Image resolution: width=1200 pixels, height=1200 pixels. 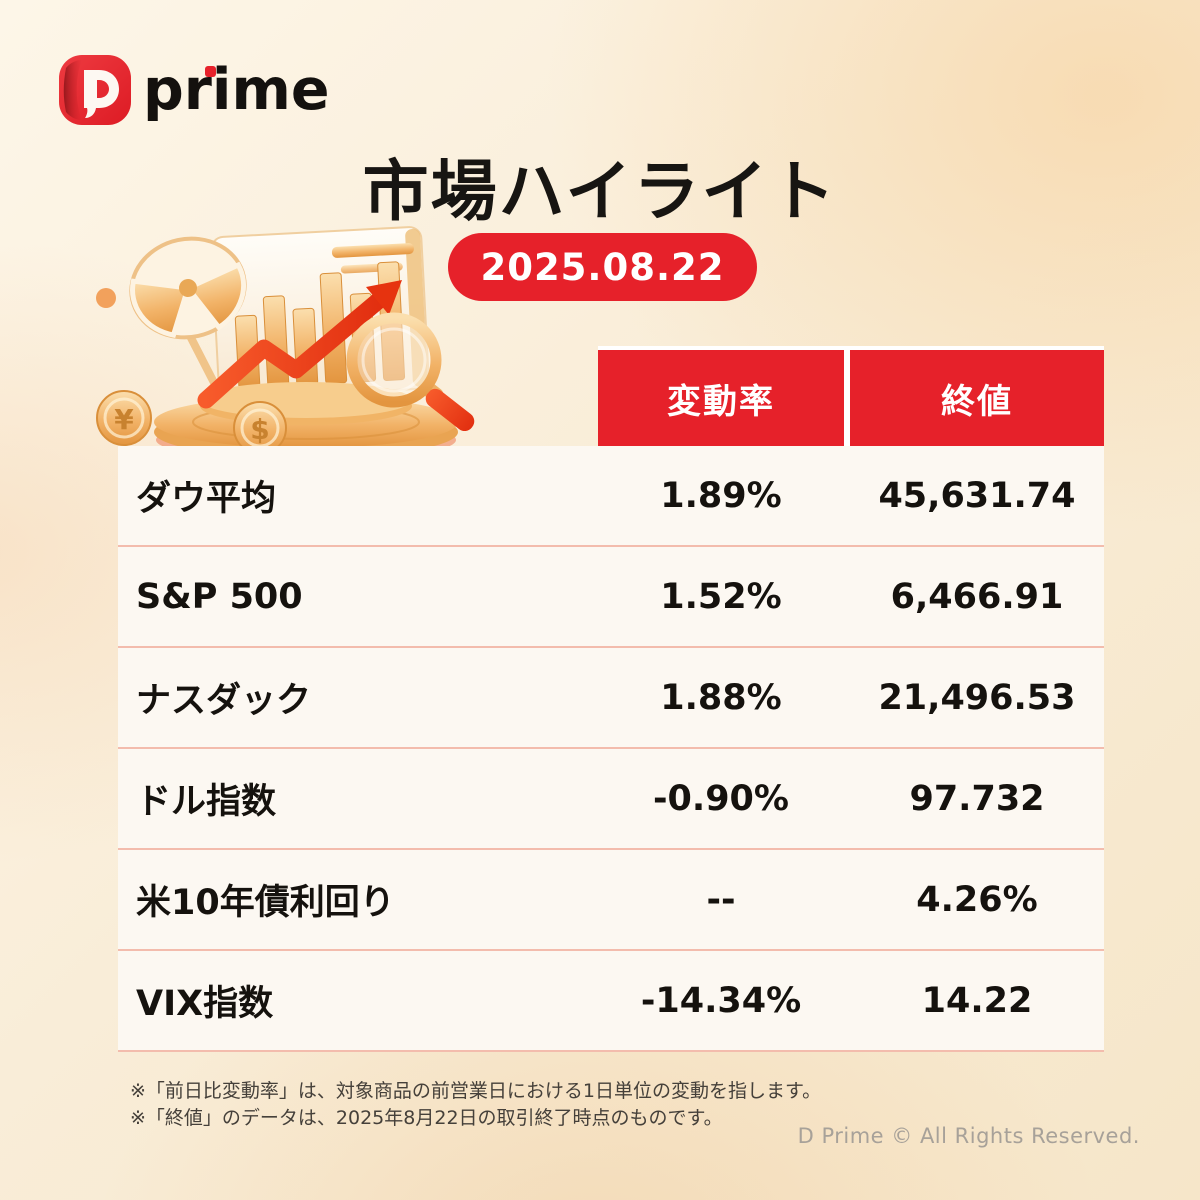 What do you see at coordinates (721, 495) in the screenshot?
I see `change-value: 1.89%` at bounding box center [721, 495].